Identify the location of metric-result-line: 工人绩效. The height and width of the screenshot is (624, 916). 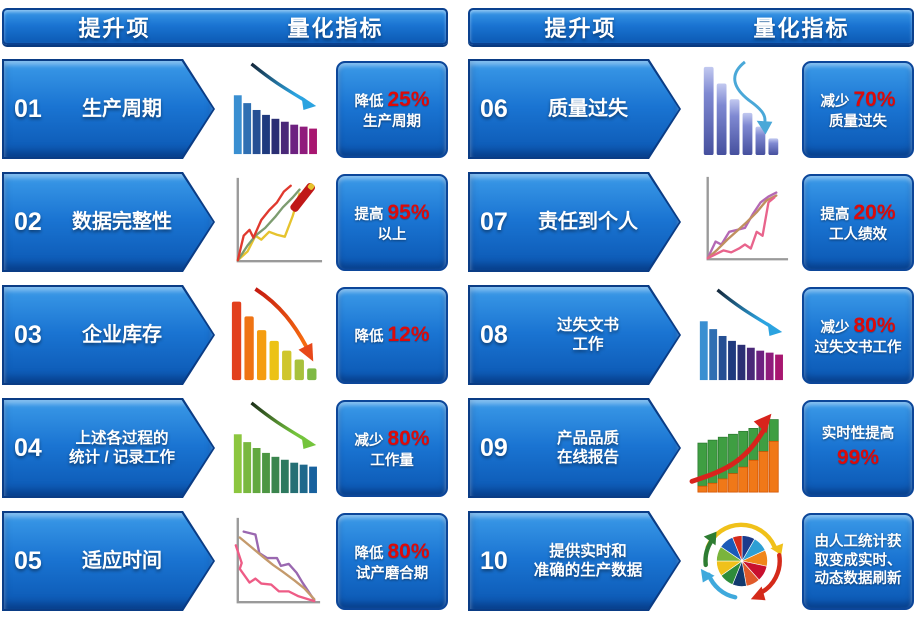
(858, 235).